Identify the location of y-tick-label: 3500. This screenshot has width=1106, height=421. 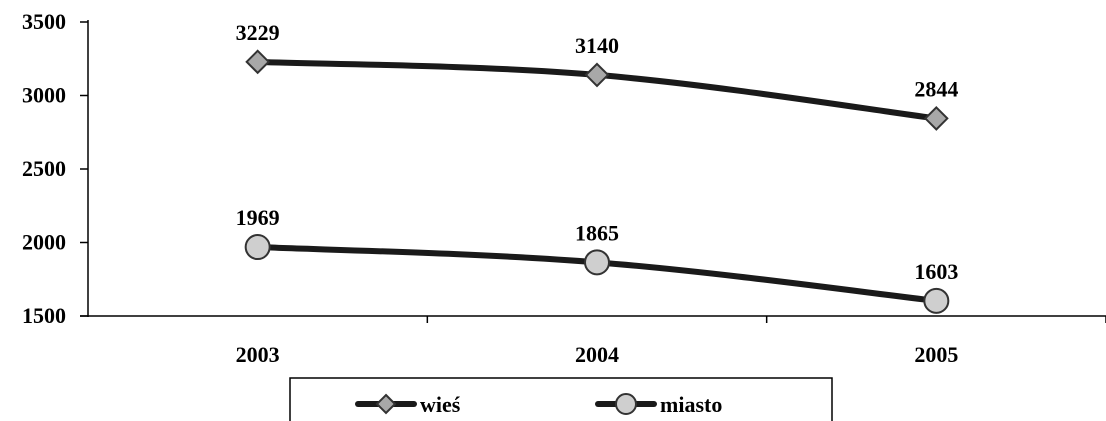
(44, 21).